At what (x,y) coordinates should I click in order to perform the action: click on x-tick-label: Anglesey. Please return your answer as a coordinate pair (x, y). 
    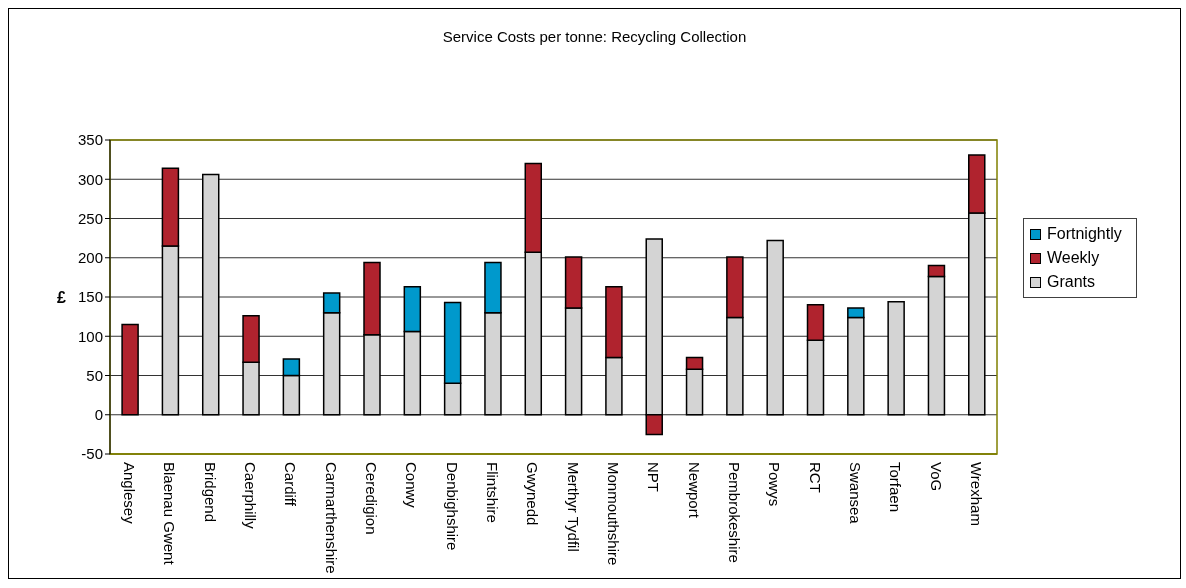
    Looking at the image, I should click on (130, 493).